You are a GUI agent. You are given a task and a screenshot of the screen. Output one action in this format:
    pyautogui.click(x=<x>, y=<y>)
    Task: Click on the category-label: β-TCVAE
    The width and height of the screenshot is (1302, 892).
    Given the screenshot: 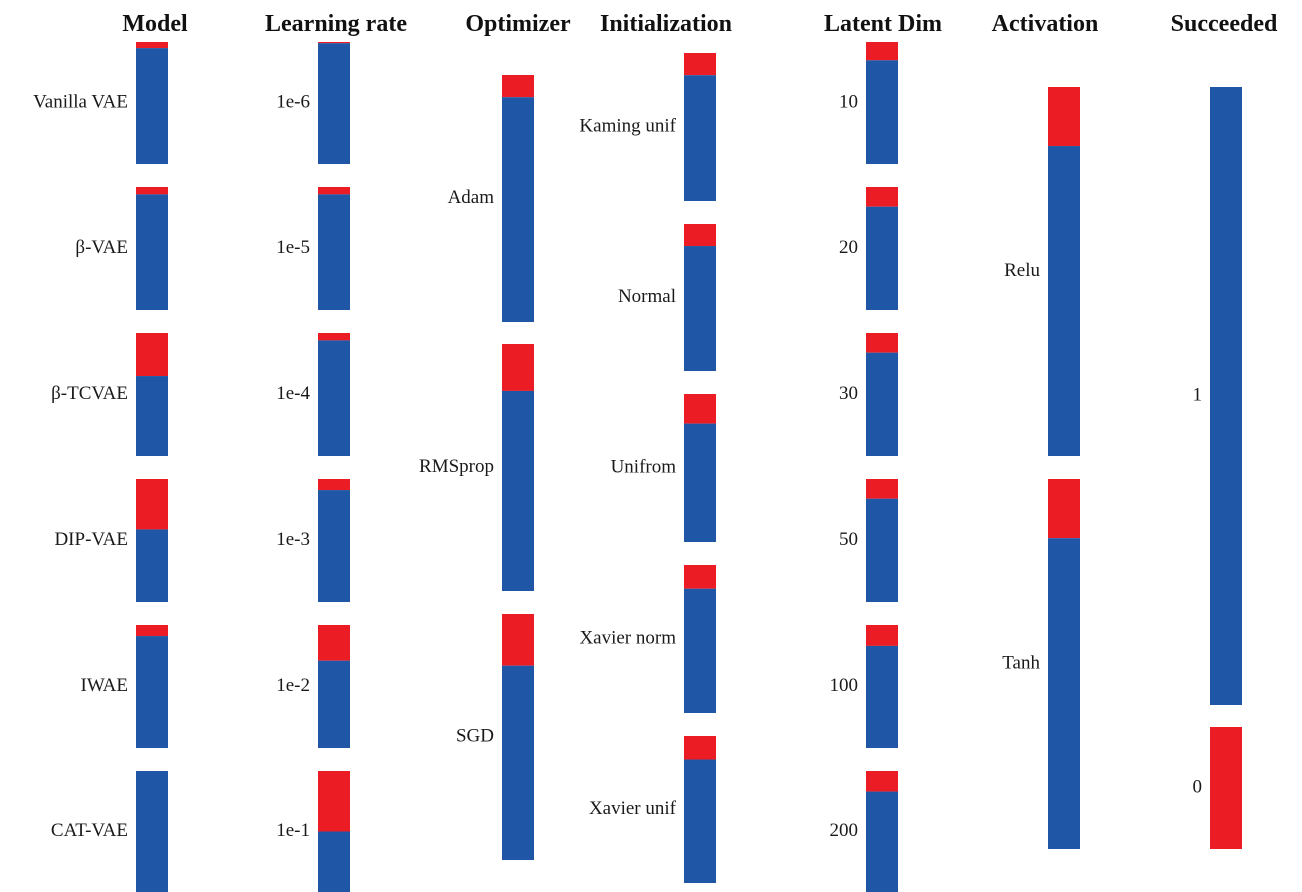 What is the action you would take?
    pyautogui.click(x=89, y=393)
    